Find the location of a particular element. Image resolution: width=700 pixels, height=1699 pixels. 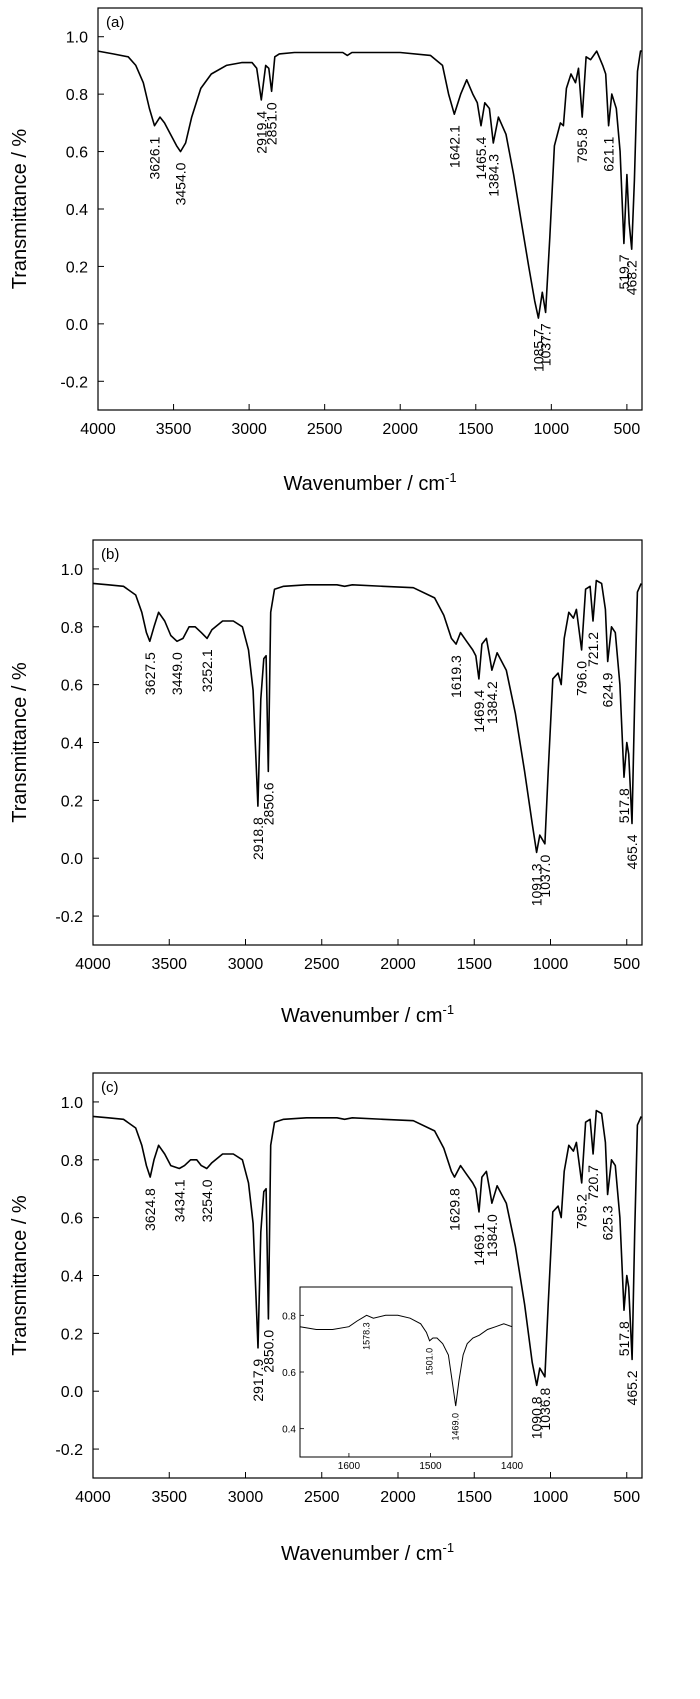

inset-frame is located at coordinates (406, 1372).